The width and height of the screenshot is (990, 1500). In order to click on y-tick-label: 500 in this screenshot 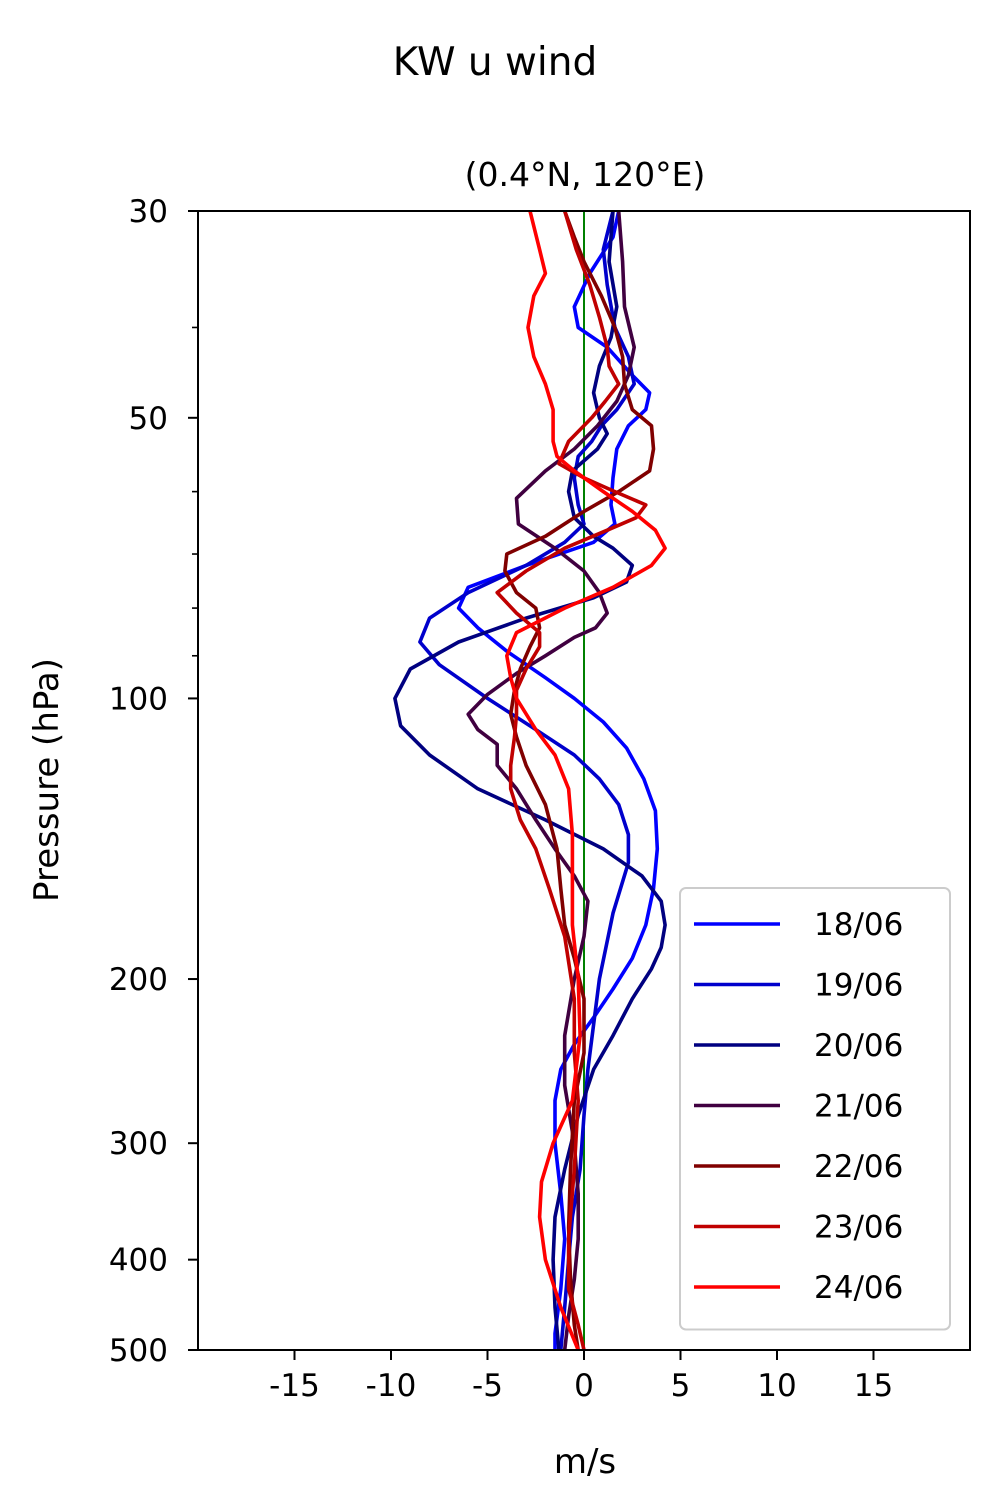, I will do `click(138, 1351)`.